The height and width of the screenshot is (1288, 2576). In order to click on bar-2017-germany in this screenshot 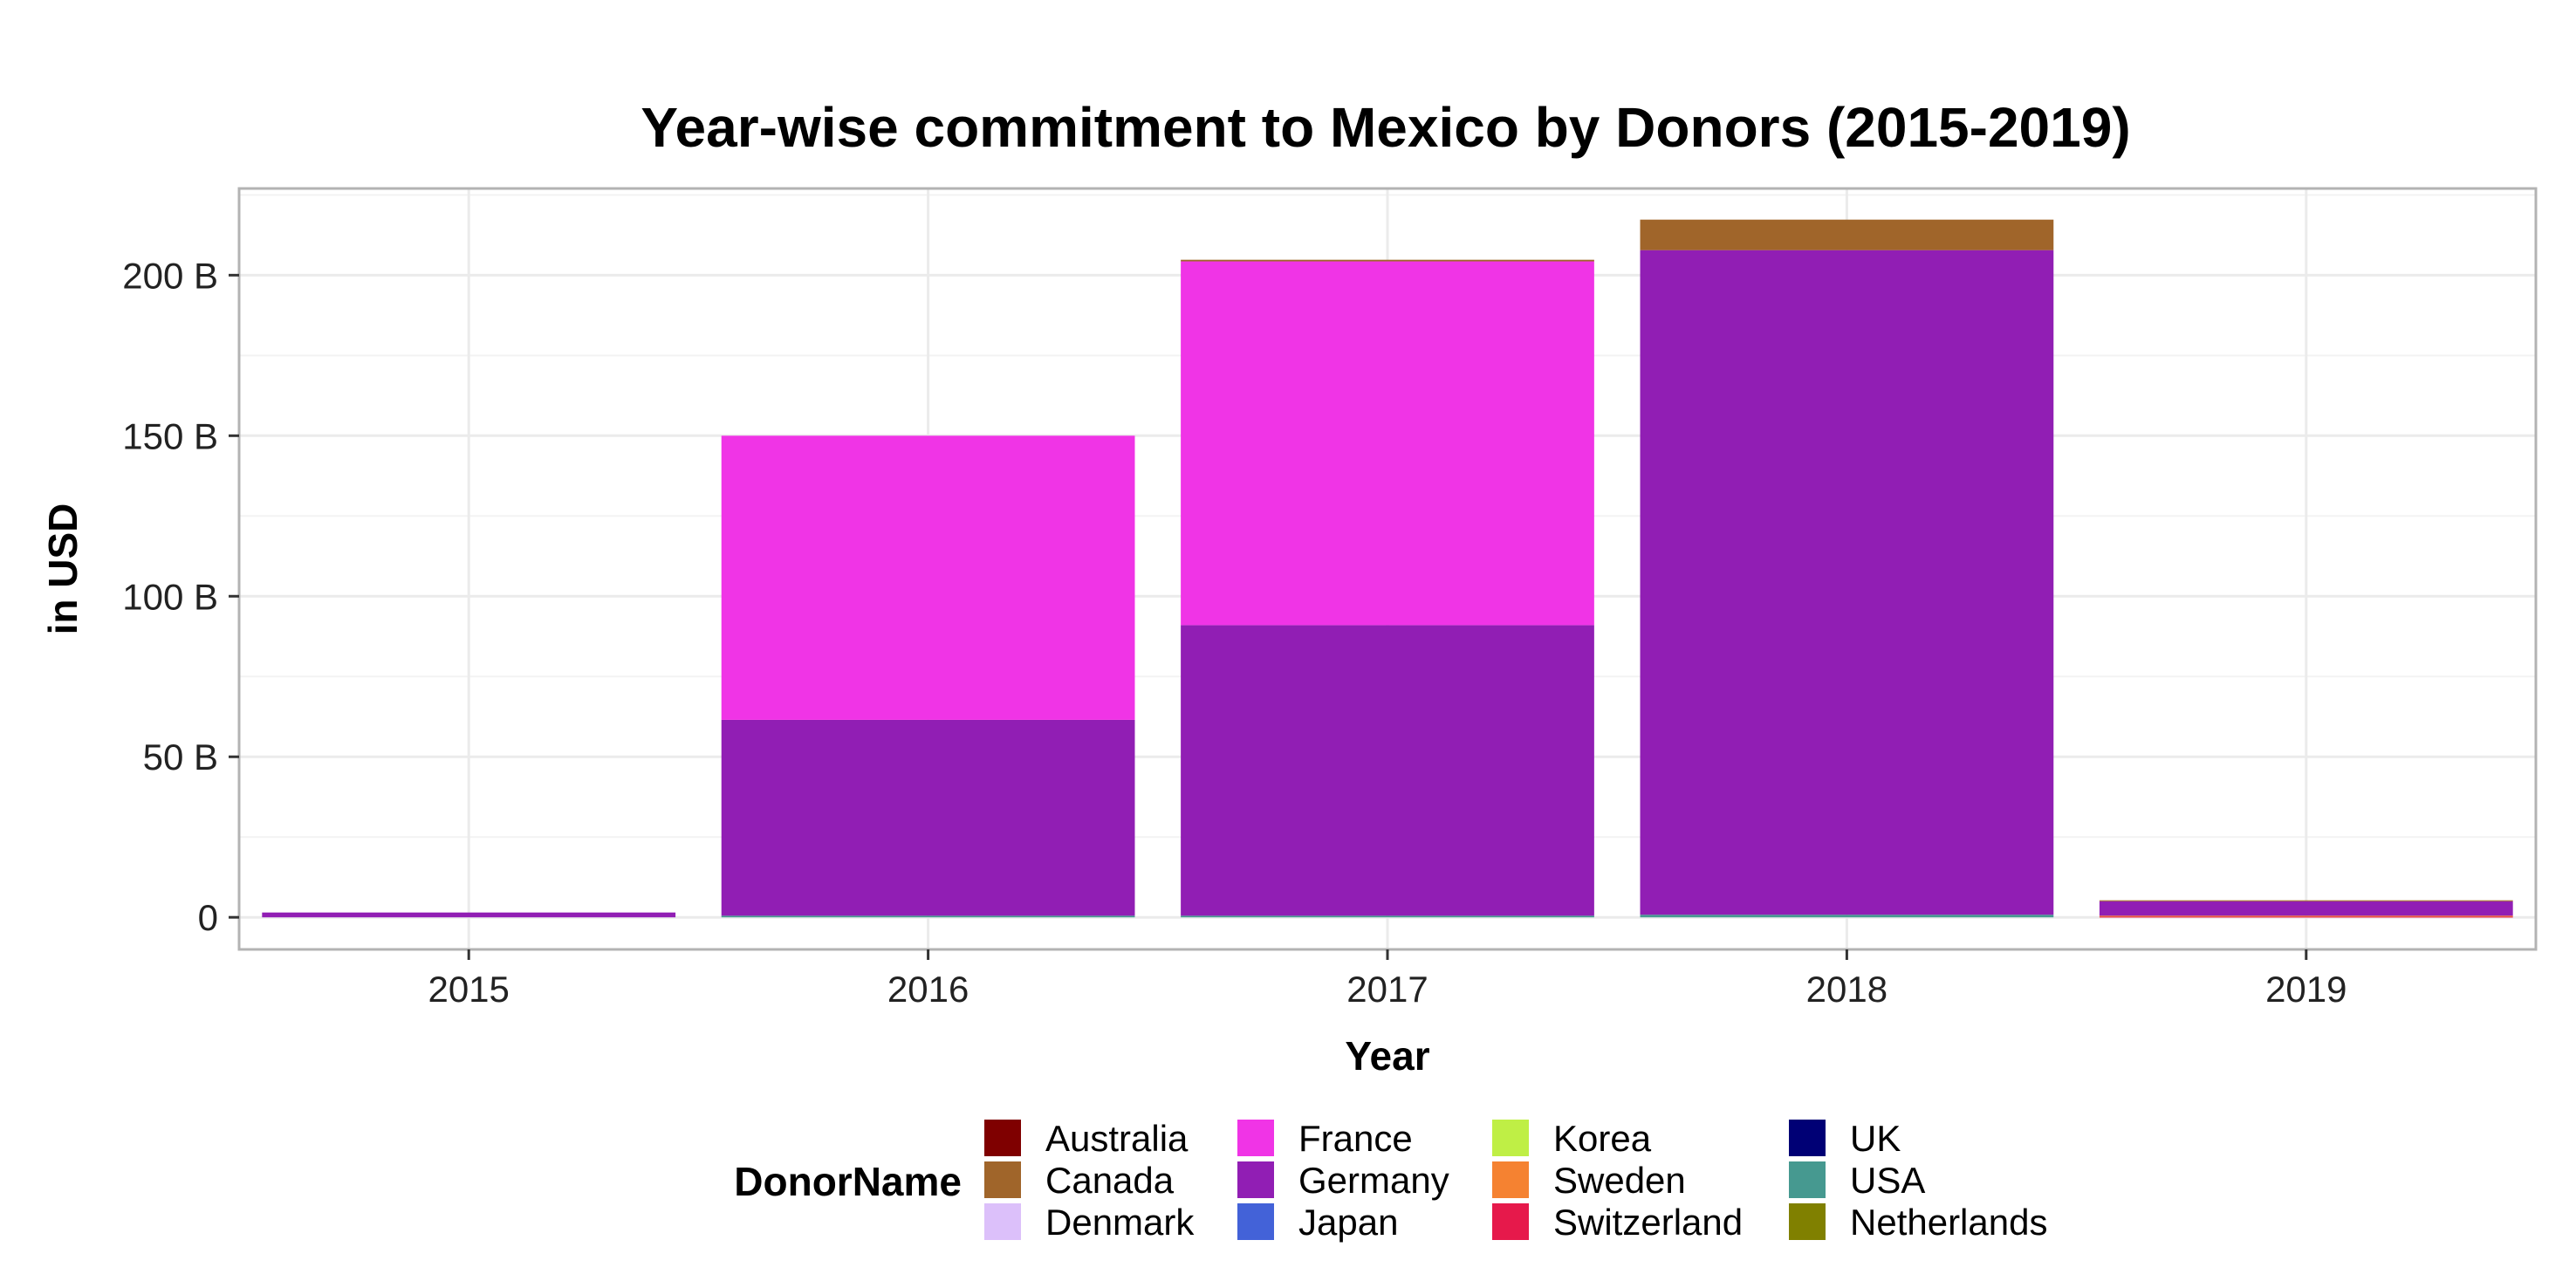, I will do `click(1388, 770)`.